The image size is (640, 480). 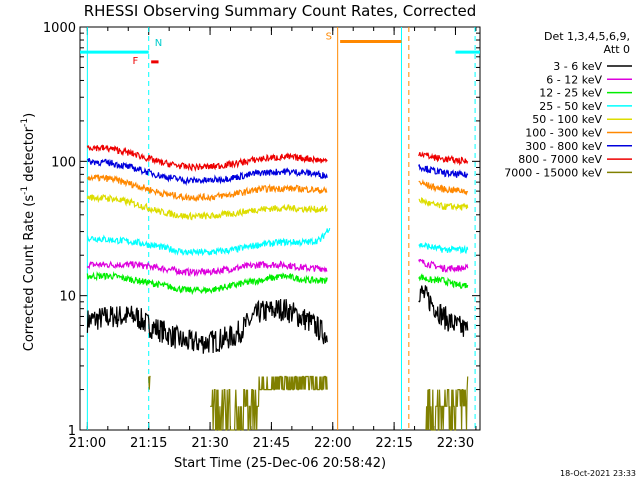 I want to click on series-line-6-12keV, so click(x=277, y=268).